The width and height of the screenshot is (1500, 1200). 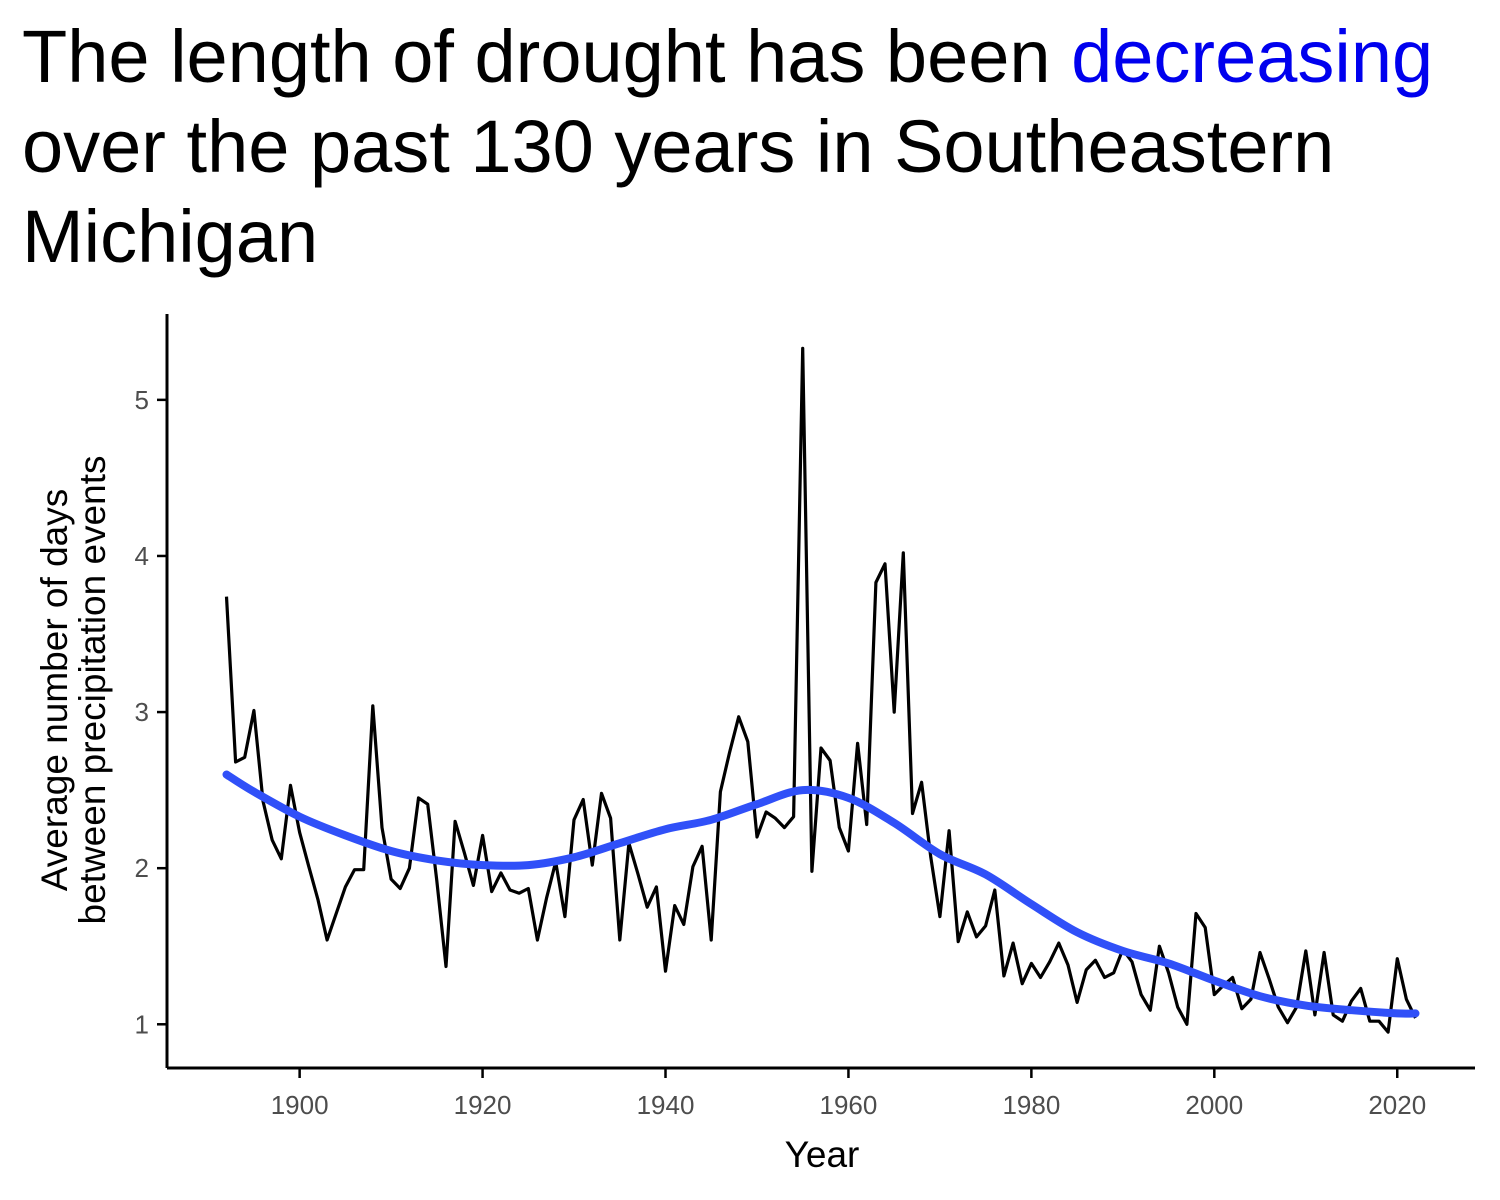 What do you see at coordinates (300, 1105) in the screenshot?
I see `x-tick-label: 1900` at bounding box center [300, 1105].